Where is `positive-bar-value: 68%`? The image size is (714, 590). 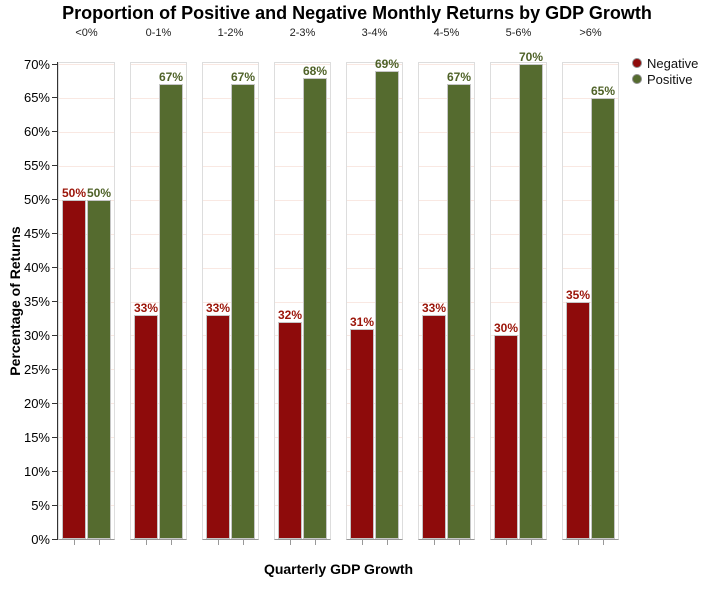 positive-bar-value: 68% is located at coordinates (315, 70).